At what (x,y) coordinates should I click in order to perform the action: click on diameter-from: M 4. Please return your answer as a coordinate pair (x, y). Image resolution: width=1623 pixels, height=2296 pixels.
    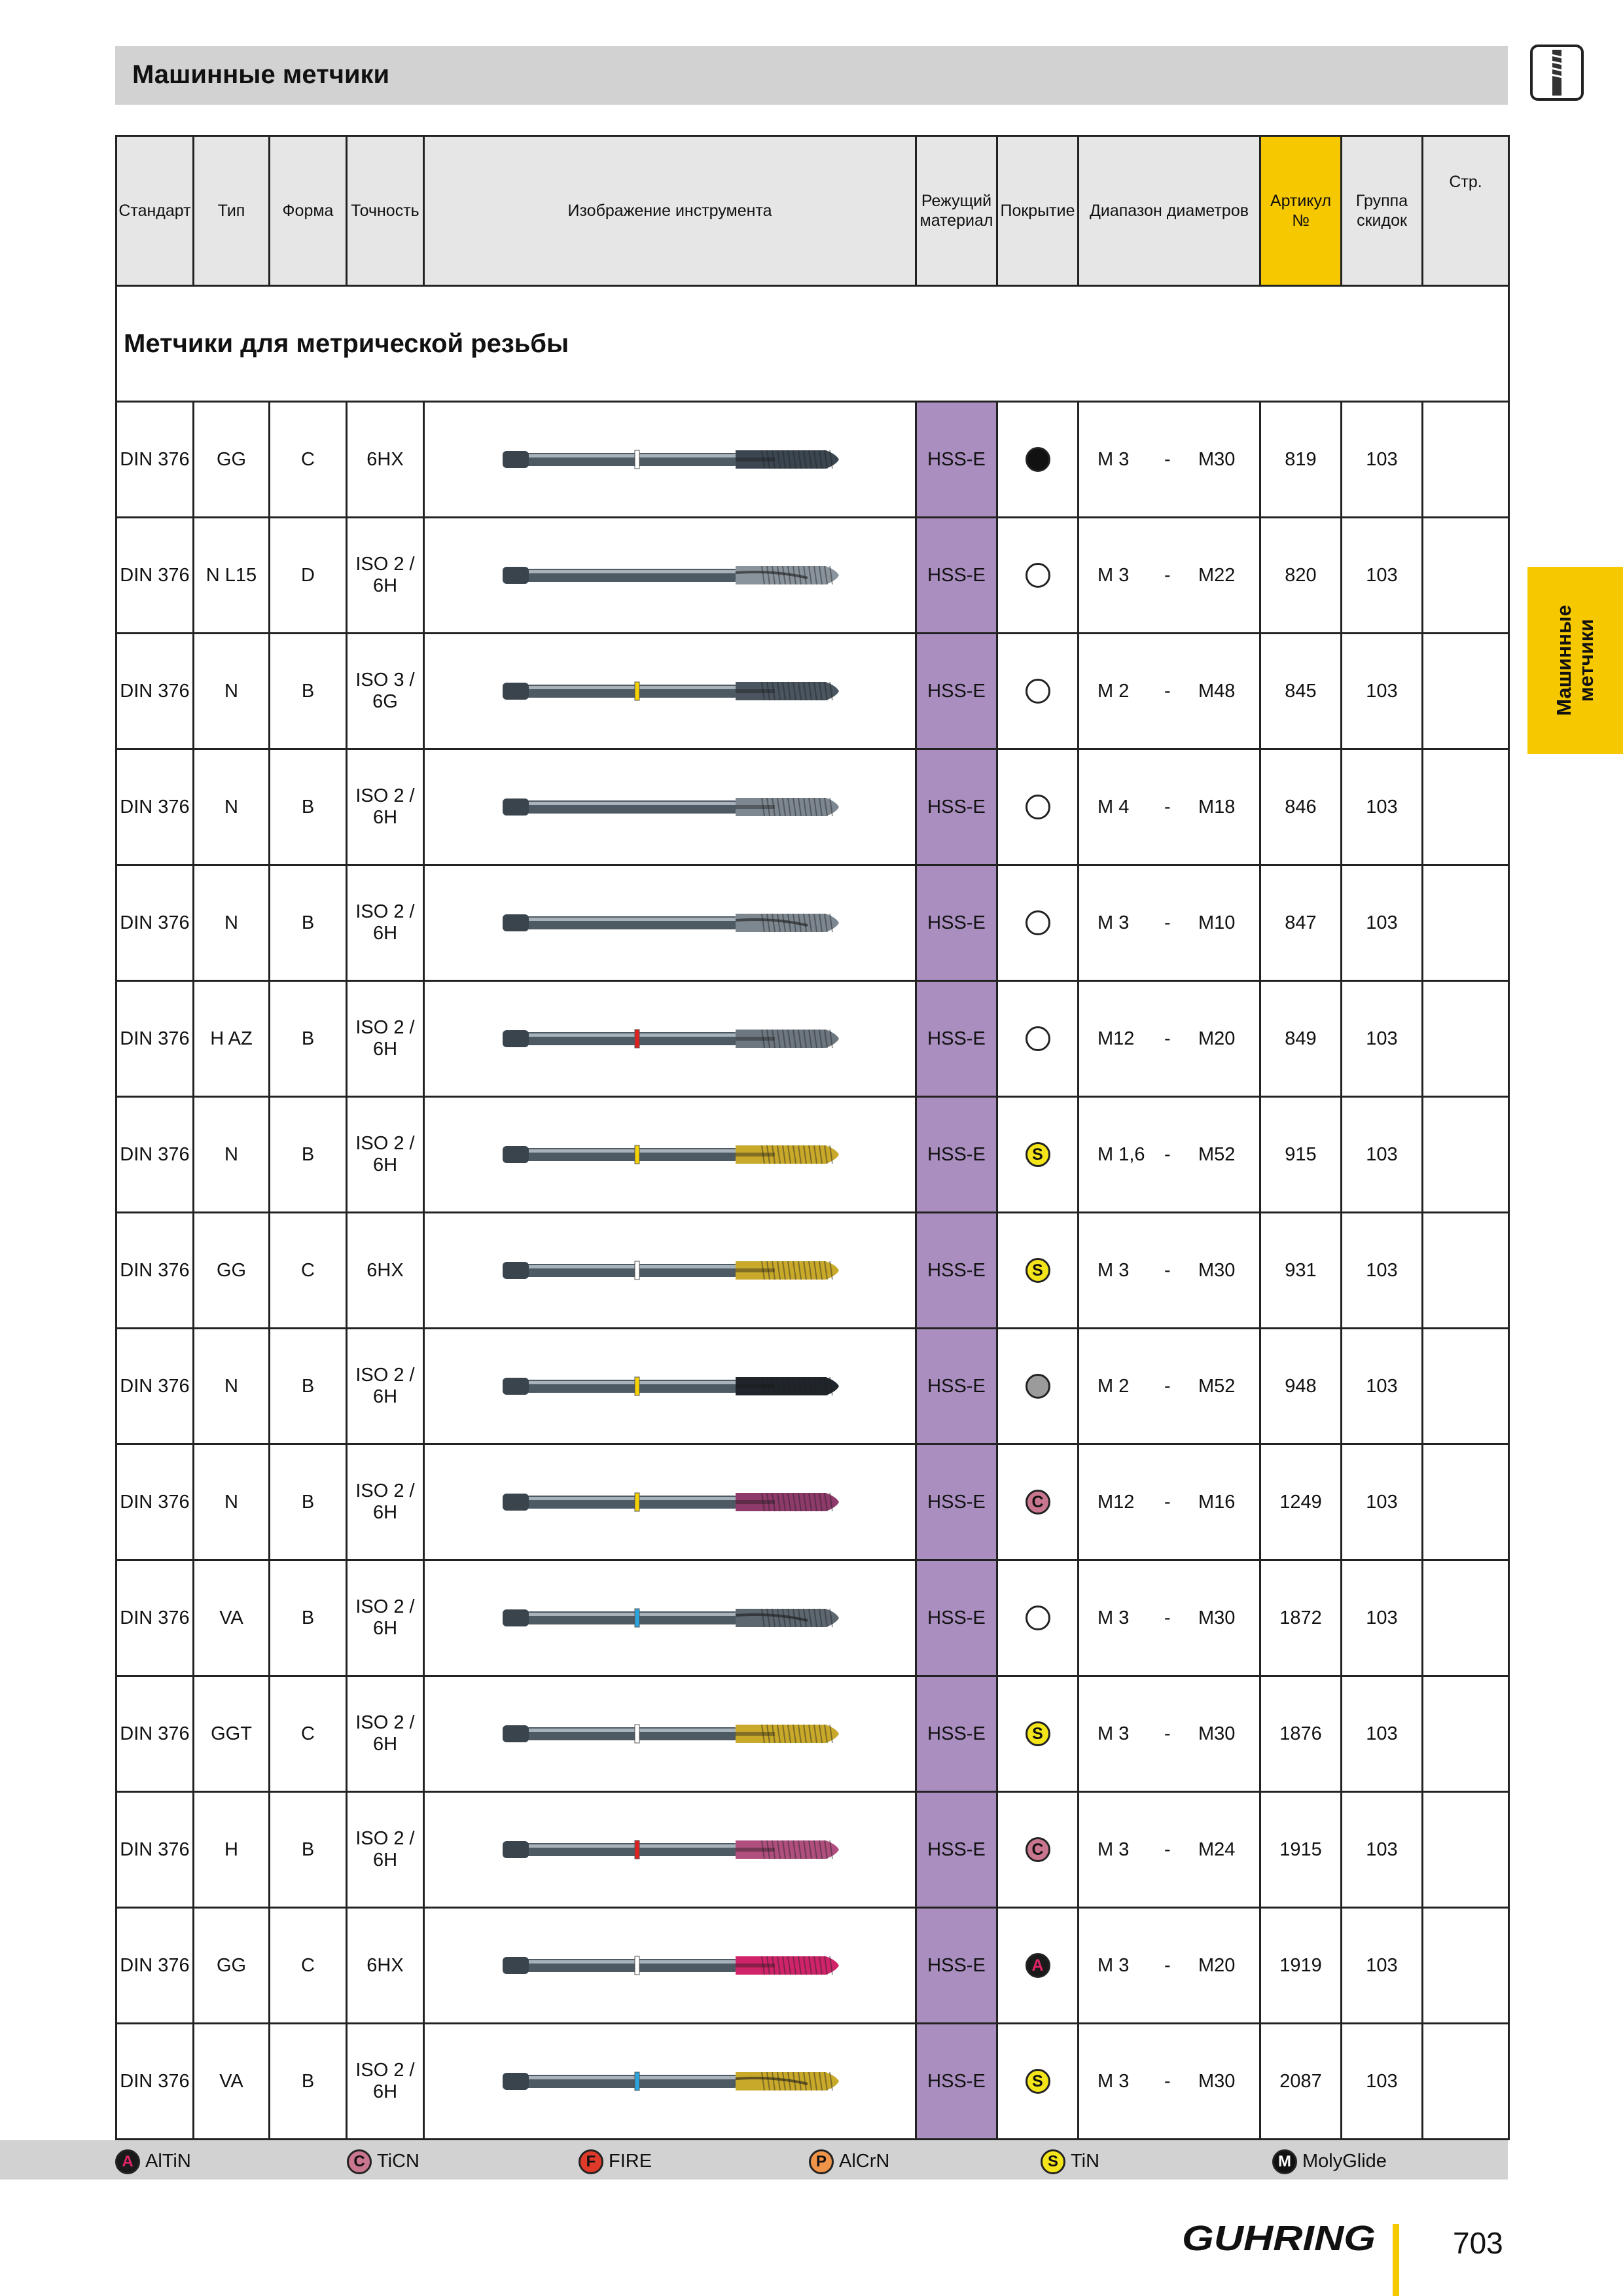
    Looking at the image, I should click on (1113, 807).